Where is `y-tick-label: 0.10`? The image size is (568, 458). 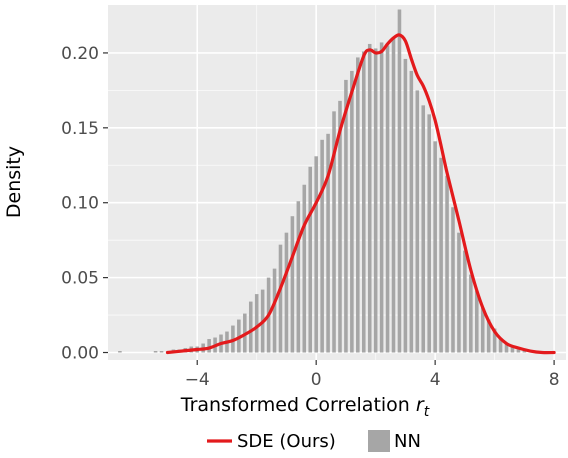 y-tick-label: 0.10 is located at coordinates (80, 204).